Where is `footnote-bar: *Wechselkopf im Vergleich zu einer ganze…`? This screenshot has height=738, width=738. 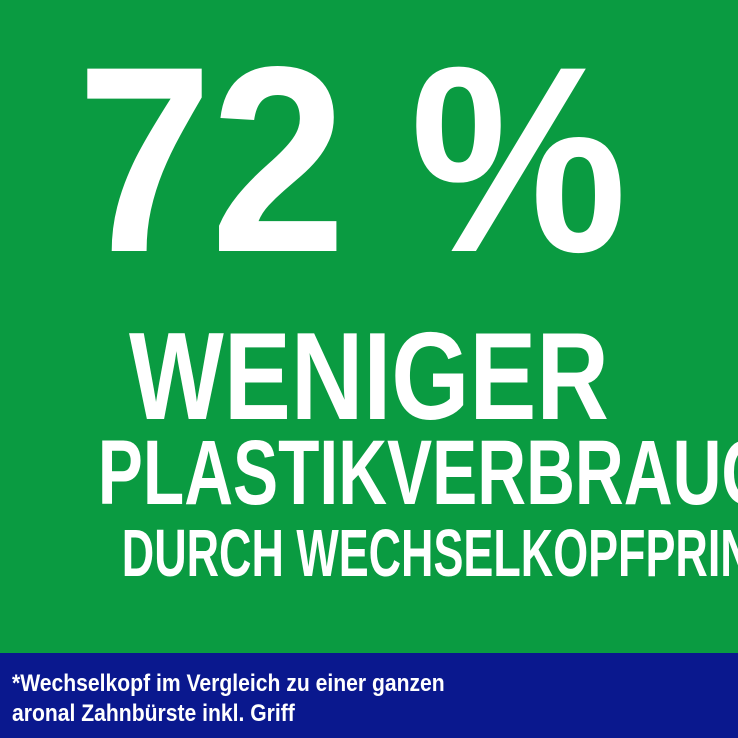
footnote-bar: *Wechselkopf im Vergleich zu einer ganze… is located at coordinates (369, 695).